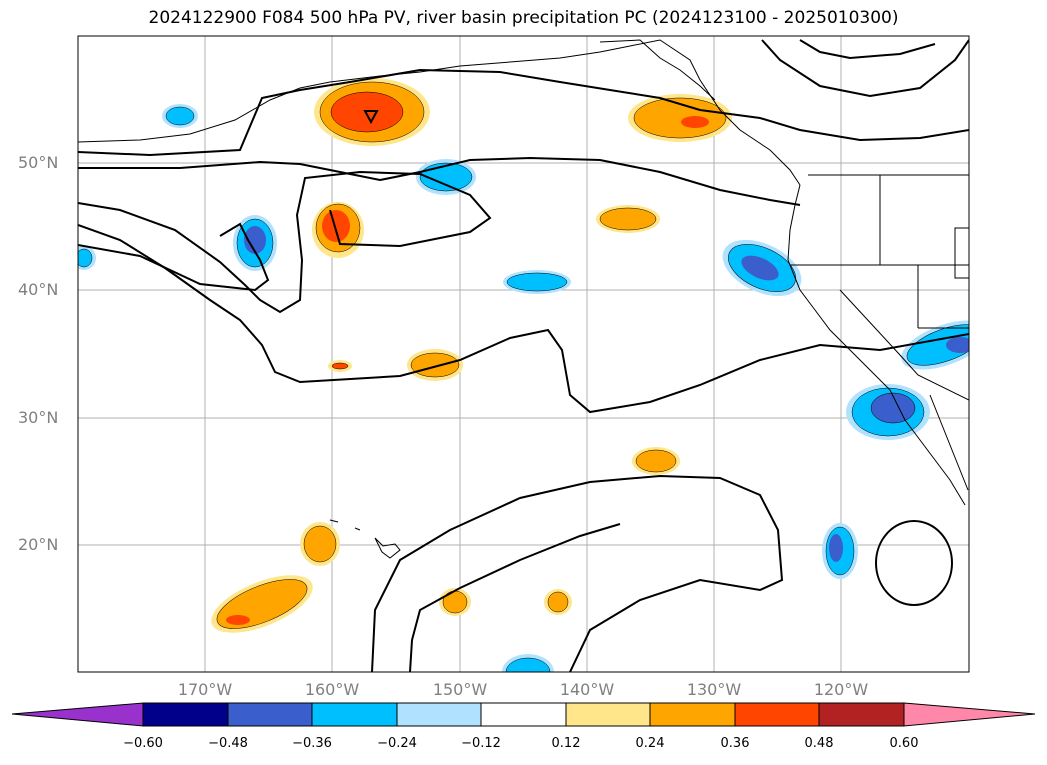 Image resolution: width=1047 pixels, height=765 pixels. Describe the element at coordinates (143, 743) in the screenshot. I see `colorbar-tick: −0.60` at that location.